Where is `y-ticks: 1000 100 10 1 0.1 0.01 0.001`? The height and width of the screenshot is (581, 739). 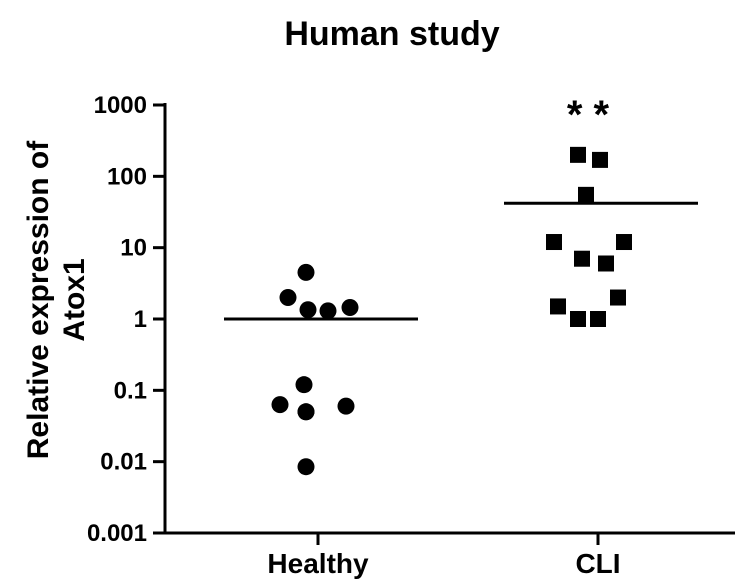 y-ticks: 1000 100 10 1 0.1 0.01 0.001 is located at coordinates (126, 319).